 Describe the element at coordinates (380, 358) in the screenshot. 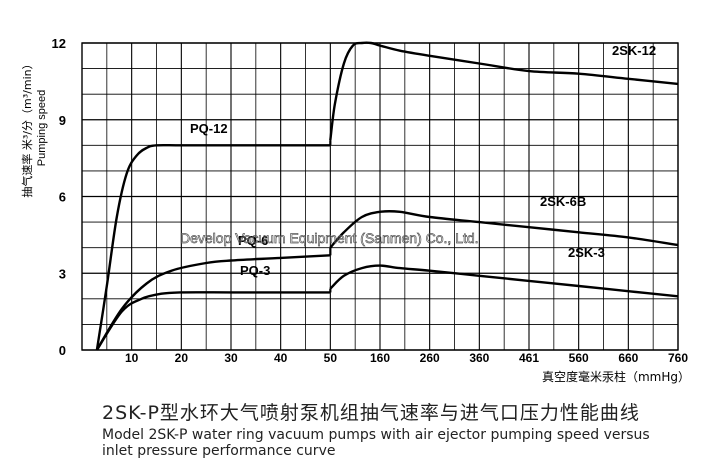

I see `x-tick-label: 160` at that location.